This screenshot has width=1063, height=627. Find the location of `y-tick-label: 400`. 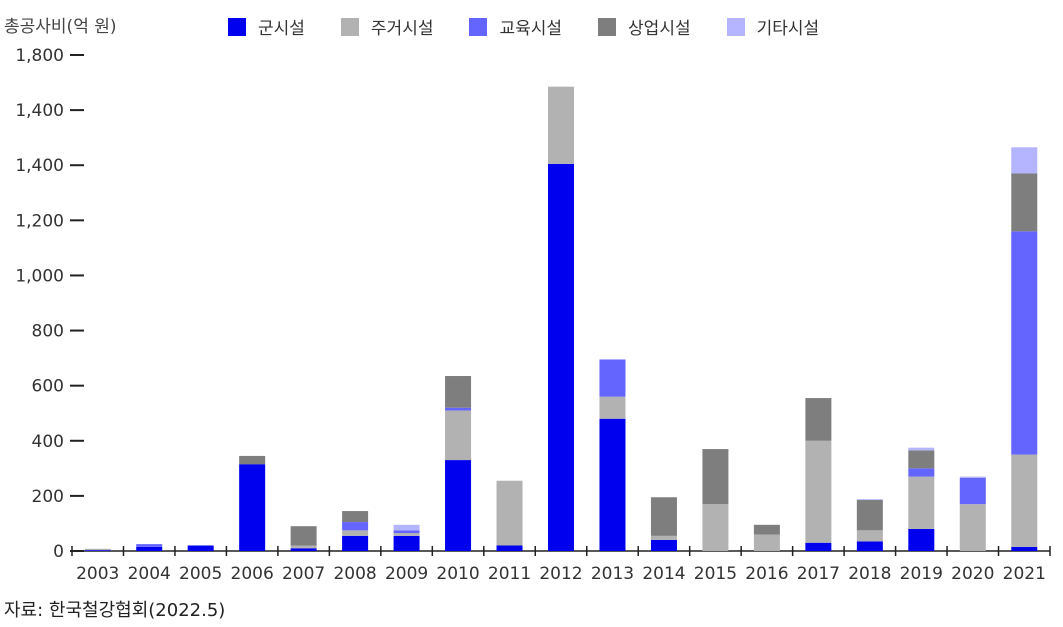

y-tick-label: 400 is located at coordinates (48, 442).